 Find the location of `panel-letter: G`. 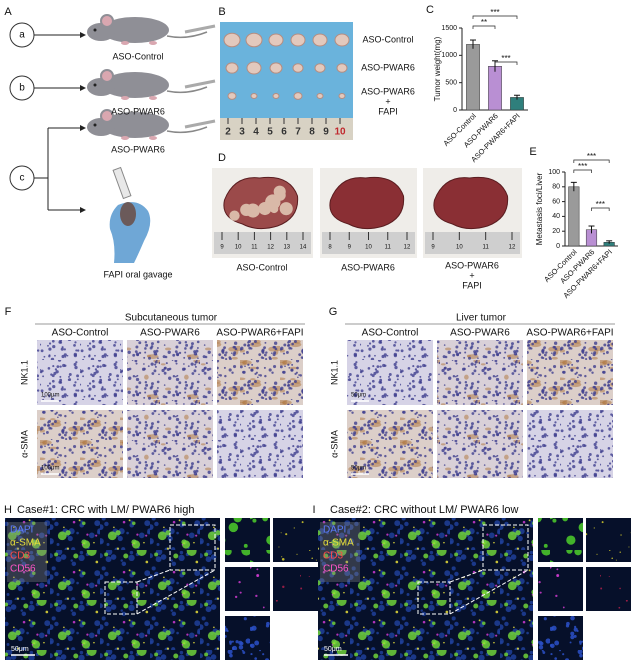

panel-letter: G is located at coordinates (333, 312).